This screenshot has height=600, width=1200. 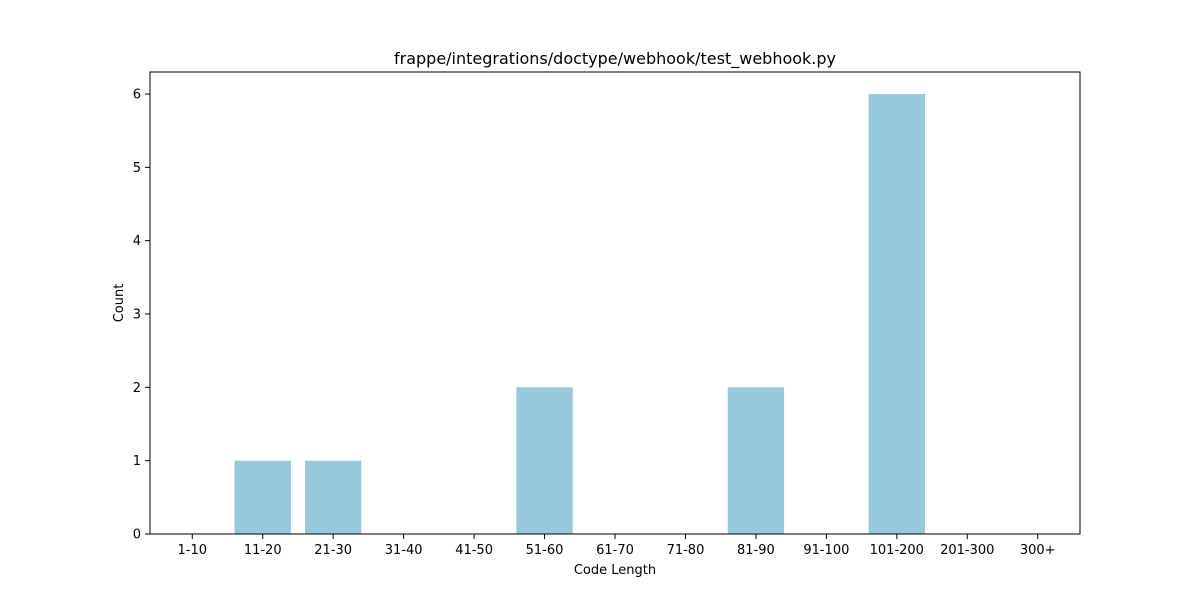 What do you see at coordinates (404, 550) in the screenshot?
I see `x-tick-label: 31-40` at bounding box center [404, 550].